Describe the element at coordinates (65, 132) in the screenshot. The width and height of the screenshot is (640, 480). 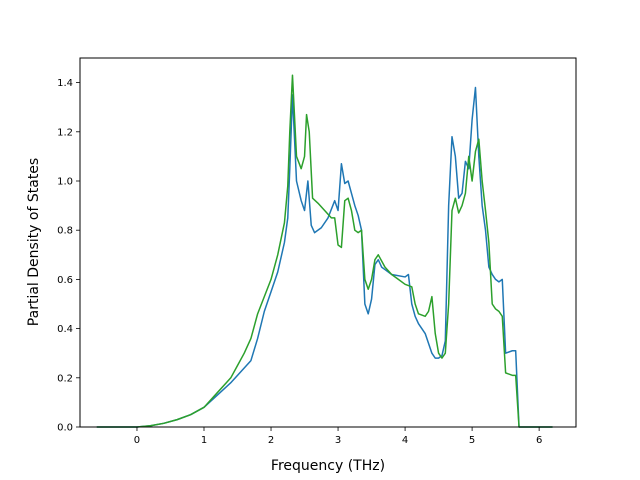
I see `y-tick-label: 1.2` at that location.